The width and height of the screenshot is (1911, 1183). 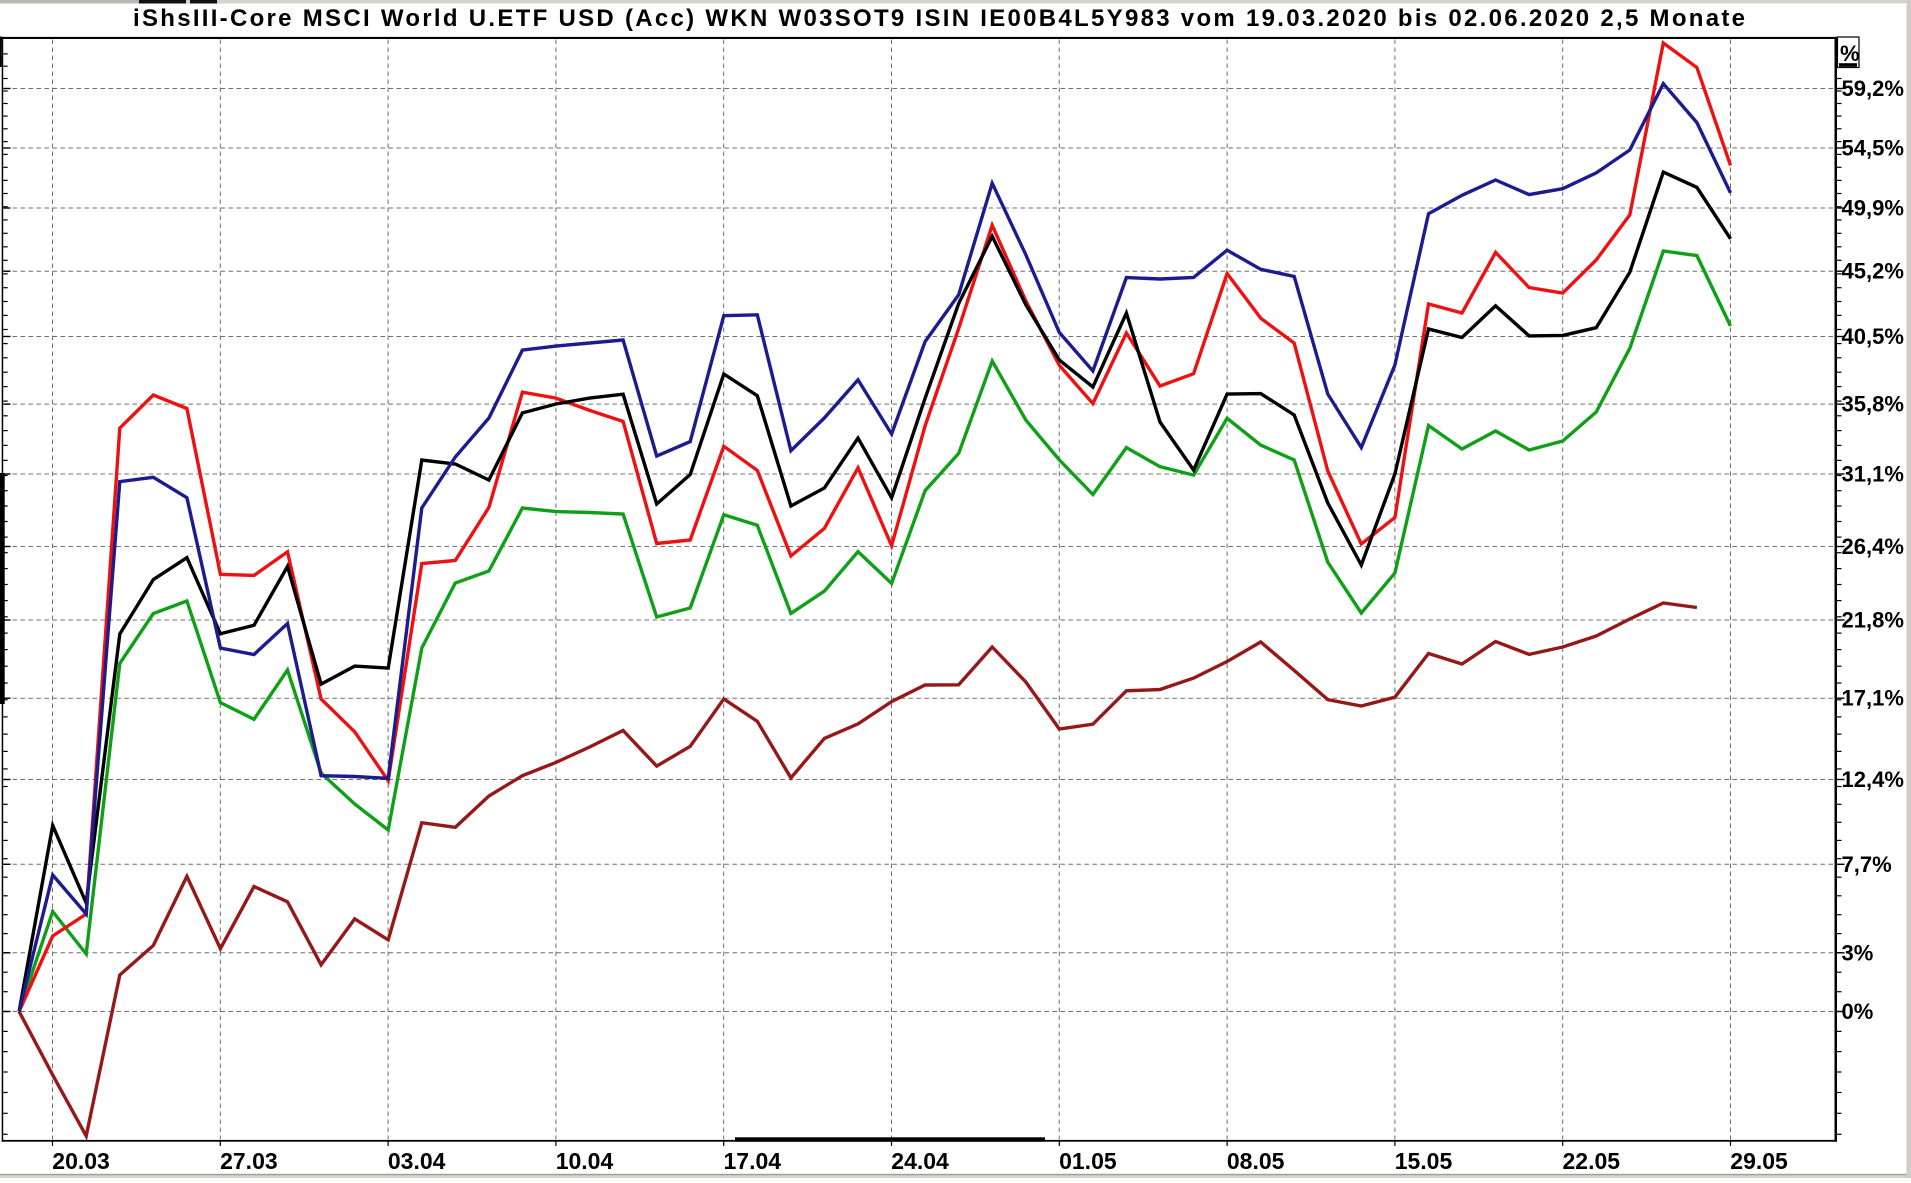 I want to click on svg-text: 21,8%, so click(x=1873, y=620).